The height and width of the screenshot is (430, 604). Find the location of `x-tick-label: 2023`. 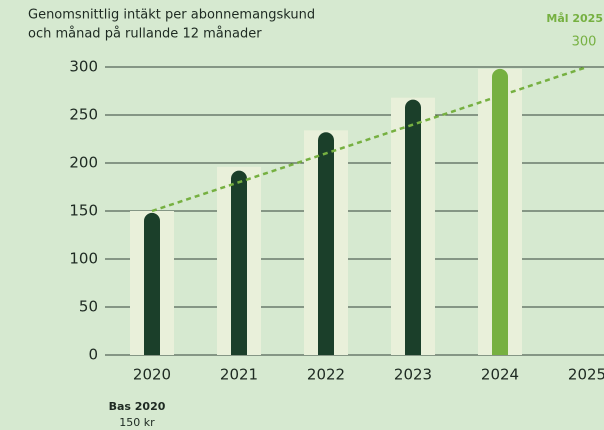

x-tick-label: 2023 is located at coordinates (413, 375).